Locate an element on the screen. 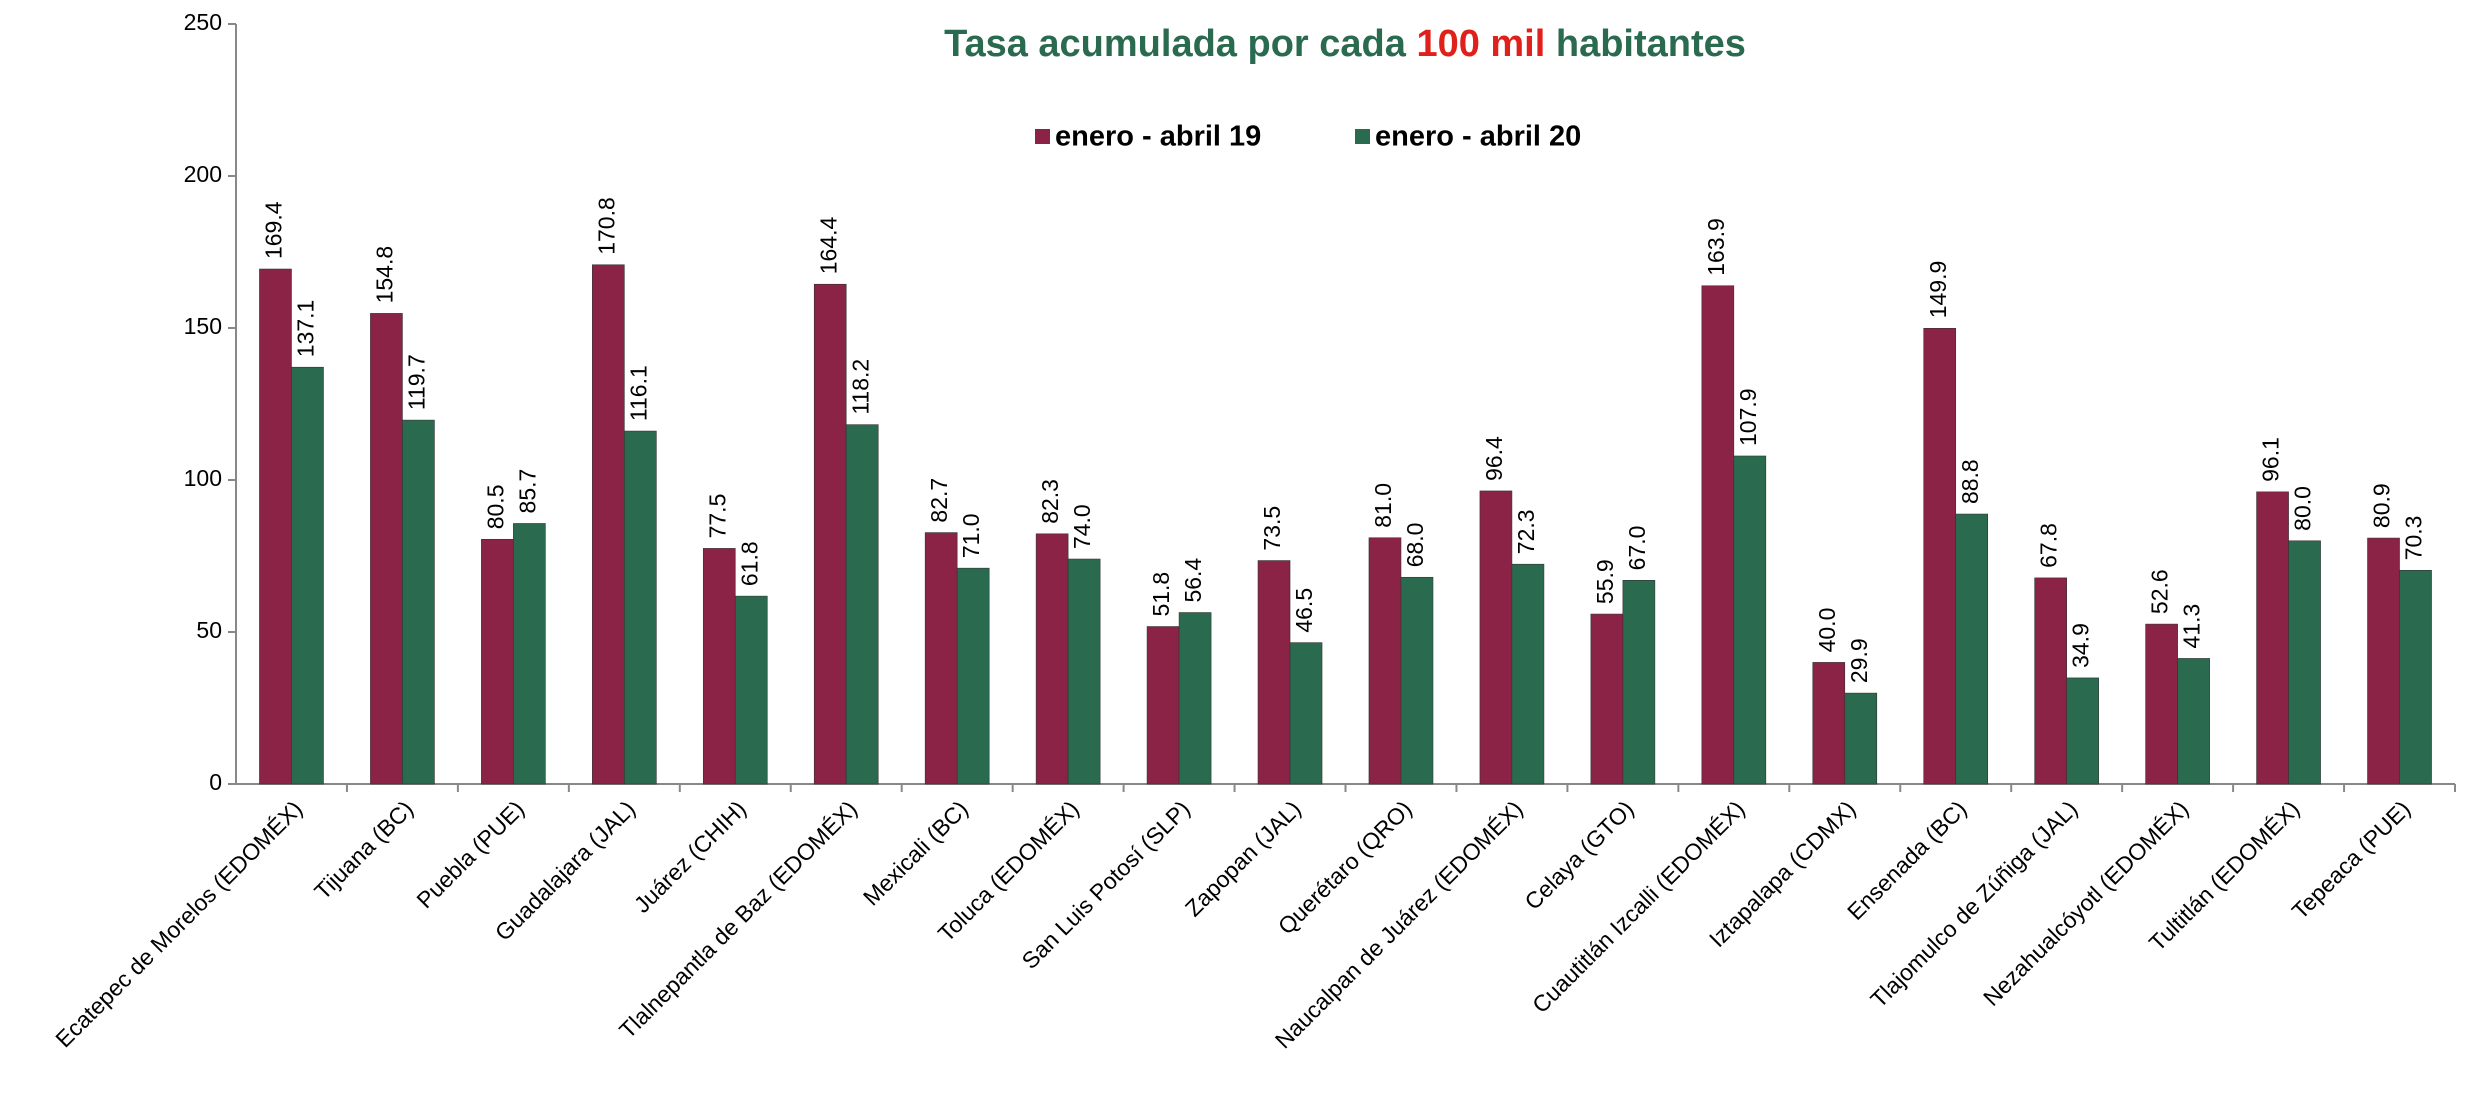  value-label: 107.9 is located at coordinates (1748, 417).